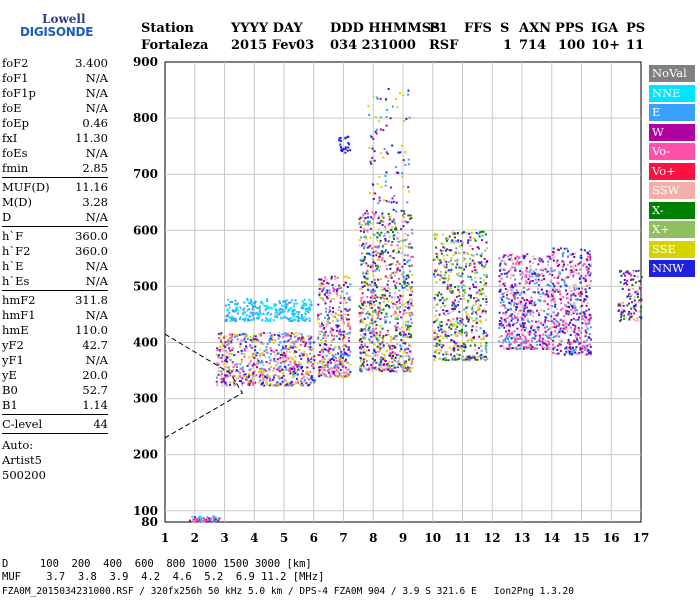 This screenshot has width=700, height=600. What do you see at coordinates (672, 171) in the screenshot?
I see `legend-item-voplus: Vo+` at bounding box center [672, 171].